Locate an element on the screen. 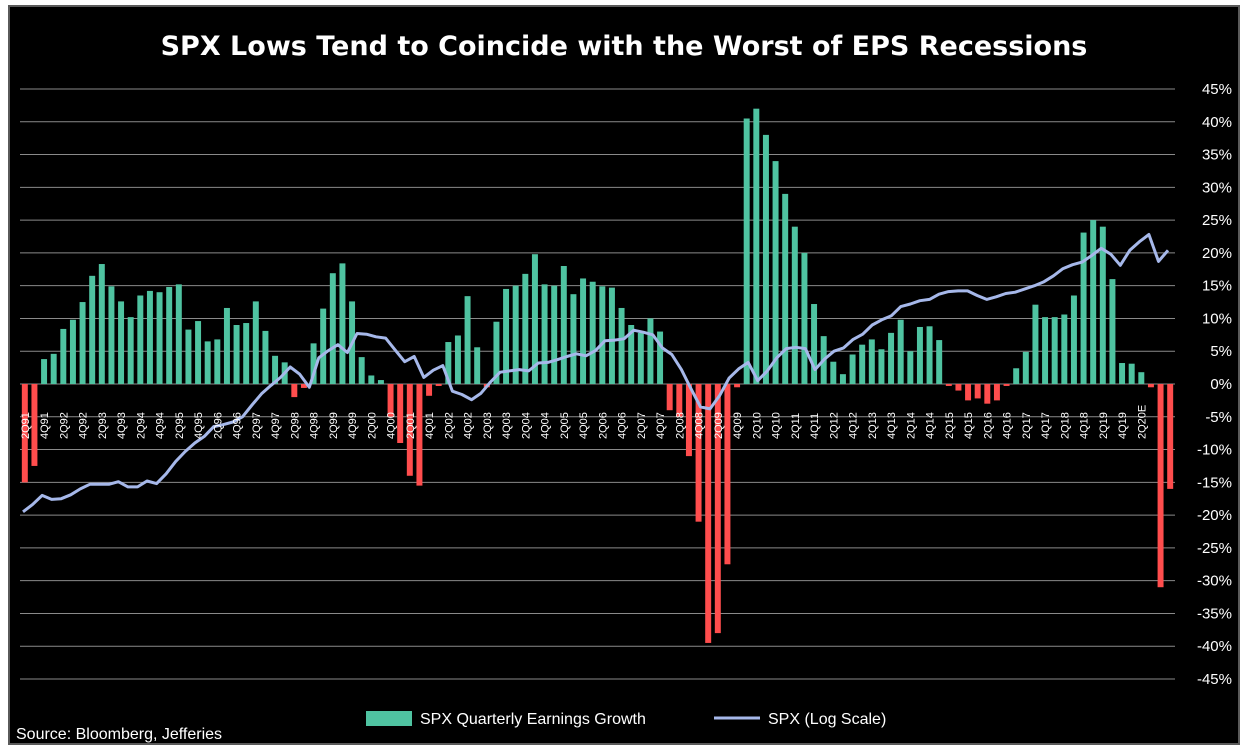  x-tick-label: 4Q18 is located at coordinates (1085, 425).